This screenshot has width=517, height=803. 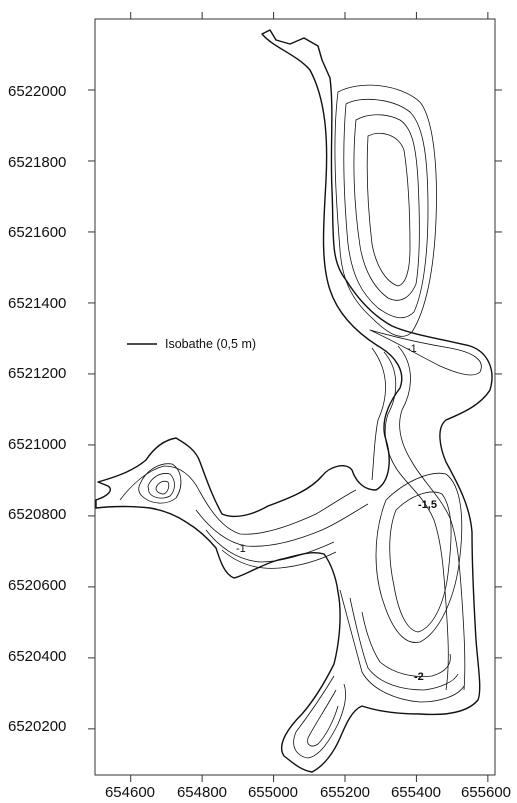 I want to click on contour-label-minus-1-north: -1, so click(x=412, y=349).